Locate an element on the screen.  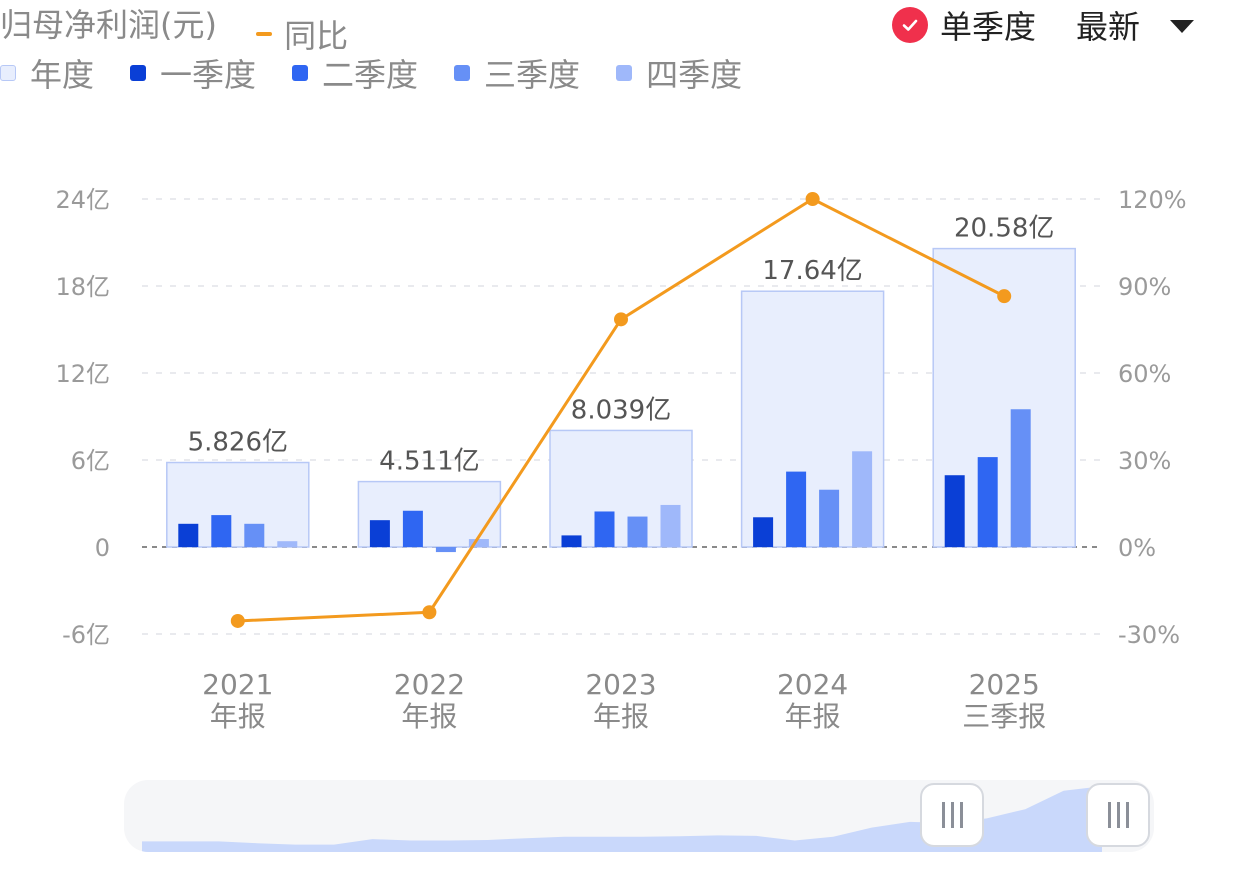
latest-dropdown-label: 最新 is located at coordinates (1107, 27).